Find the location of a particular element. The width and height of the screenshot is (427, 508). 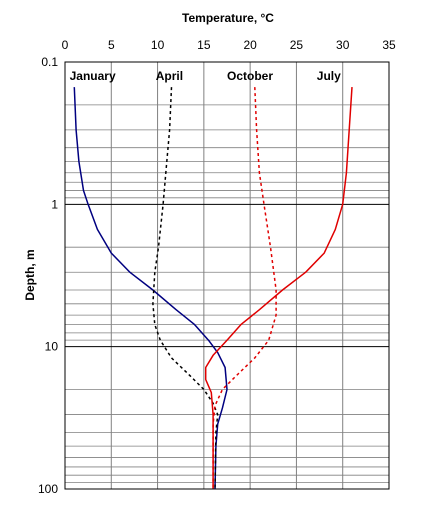

x-tick-label: 10 is located at coordinates (158, 45).